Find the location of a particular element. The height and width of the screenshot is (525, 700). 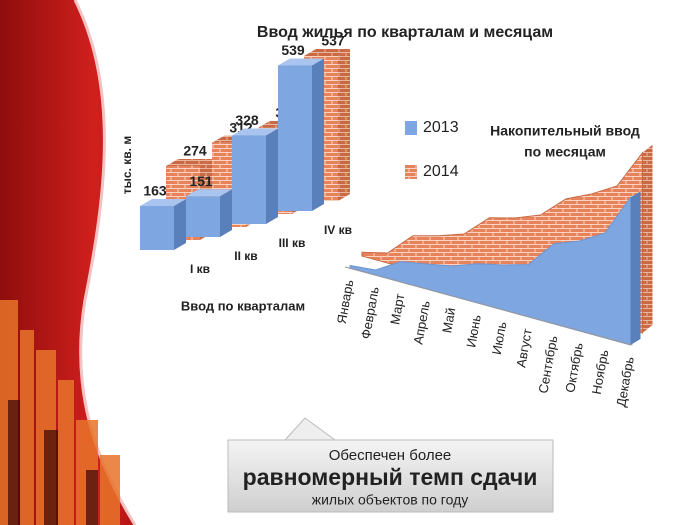

callout-line: равномерный темп сдачи is located at coordinates (390, 477).